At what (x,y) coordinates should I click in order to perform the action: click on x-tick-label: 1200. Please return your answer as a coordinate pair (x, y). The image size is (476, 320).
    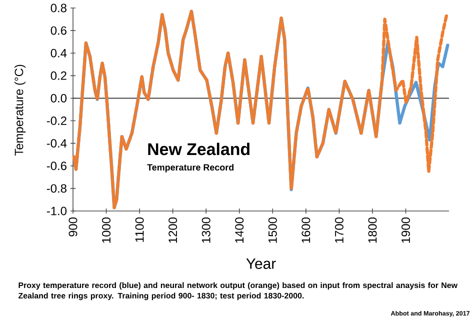
    Looking at the image, I should click on (173, 230).